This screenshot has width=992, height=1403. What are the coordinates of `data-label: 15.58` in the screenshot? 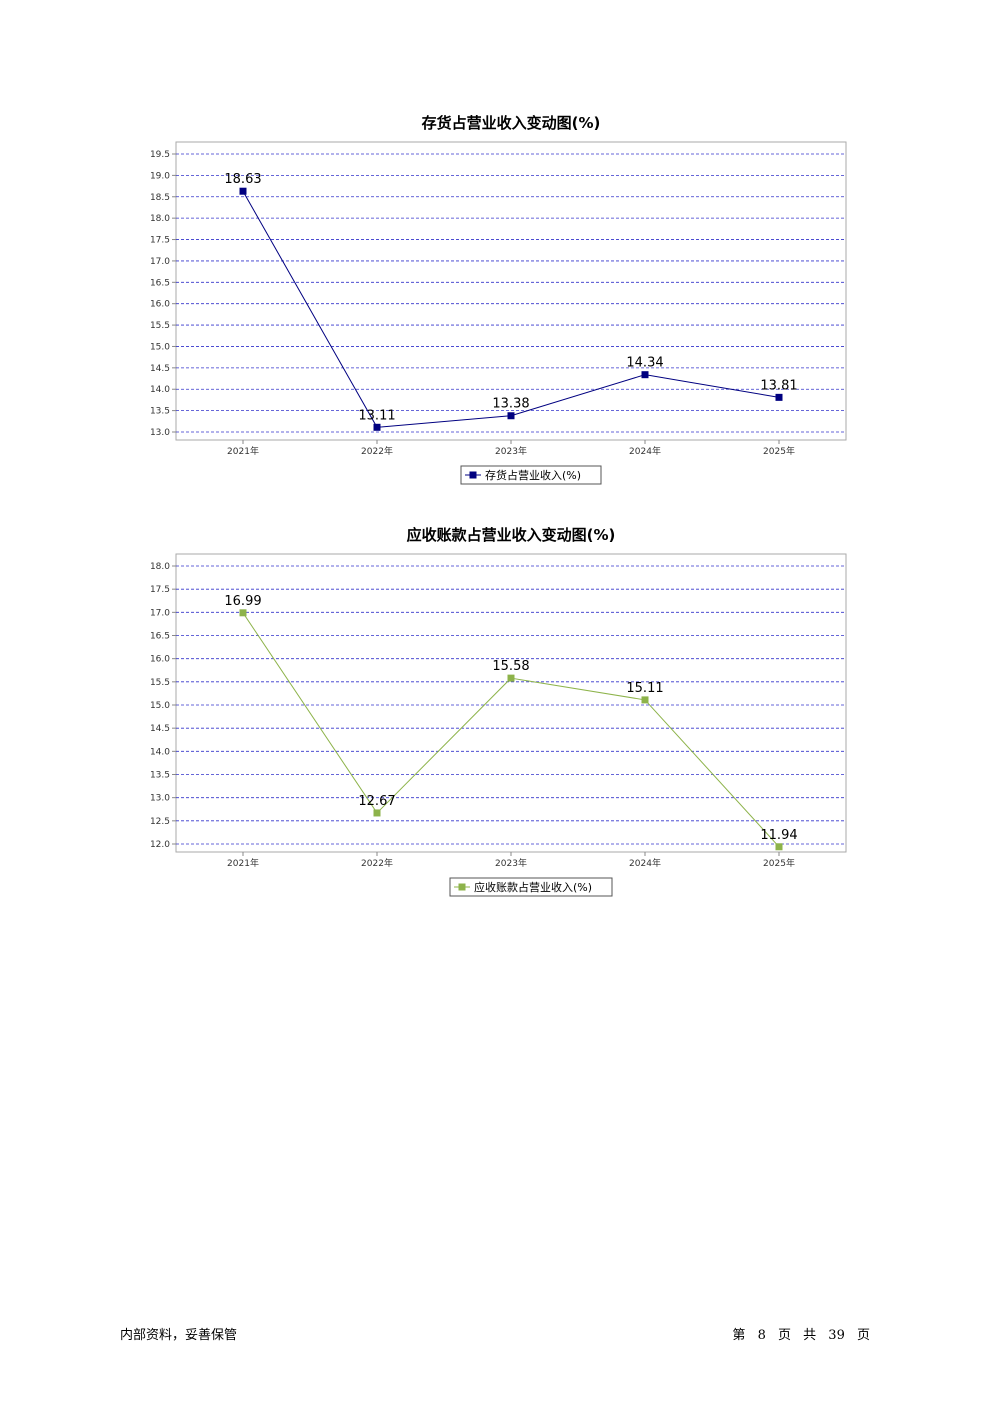 It's located at (510, 666).